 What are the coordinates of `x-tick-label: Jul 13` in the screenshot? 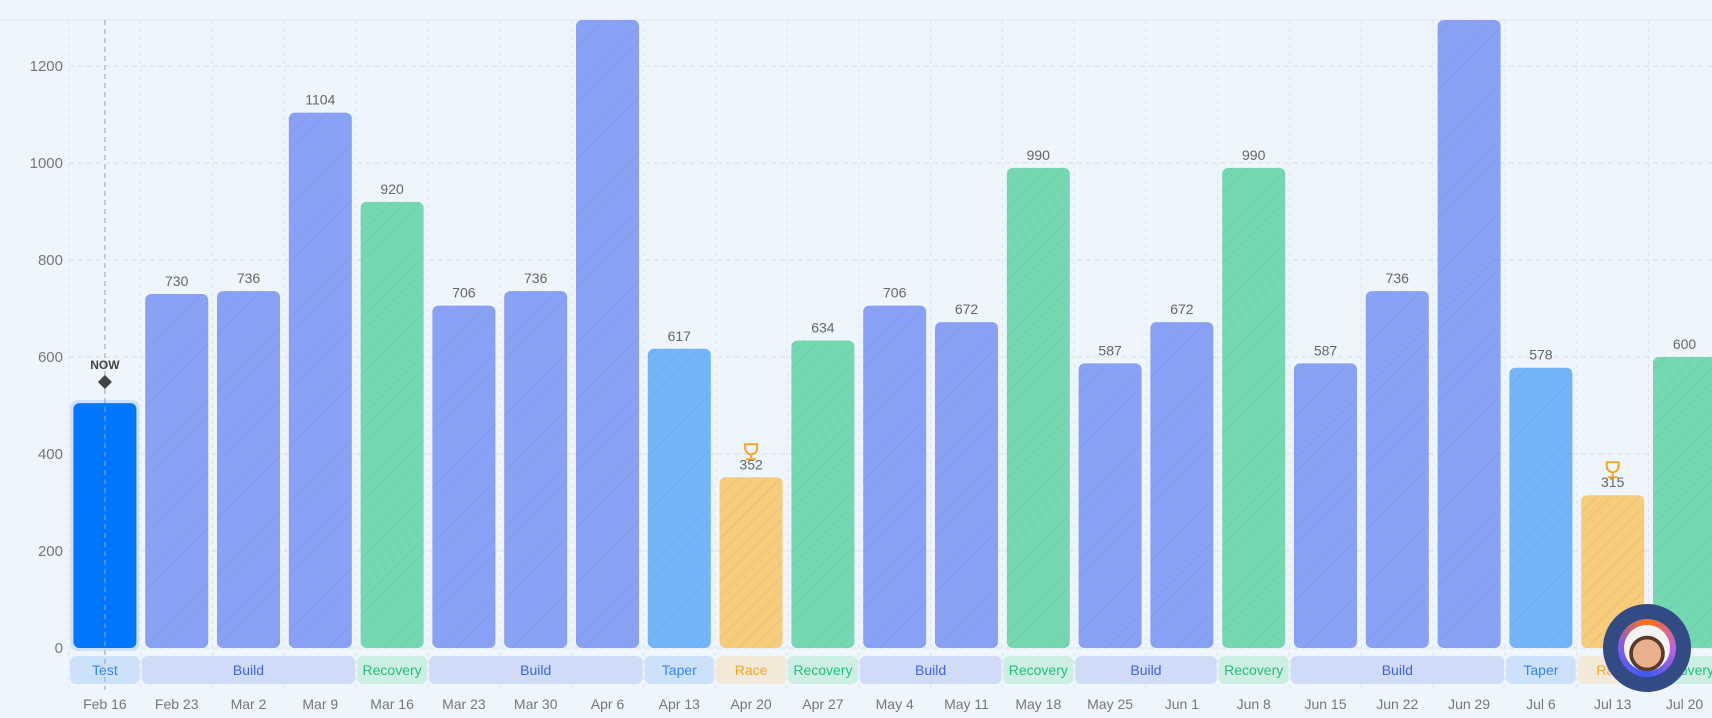 It's located at (1613, 704).